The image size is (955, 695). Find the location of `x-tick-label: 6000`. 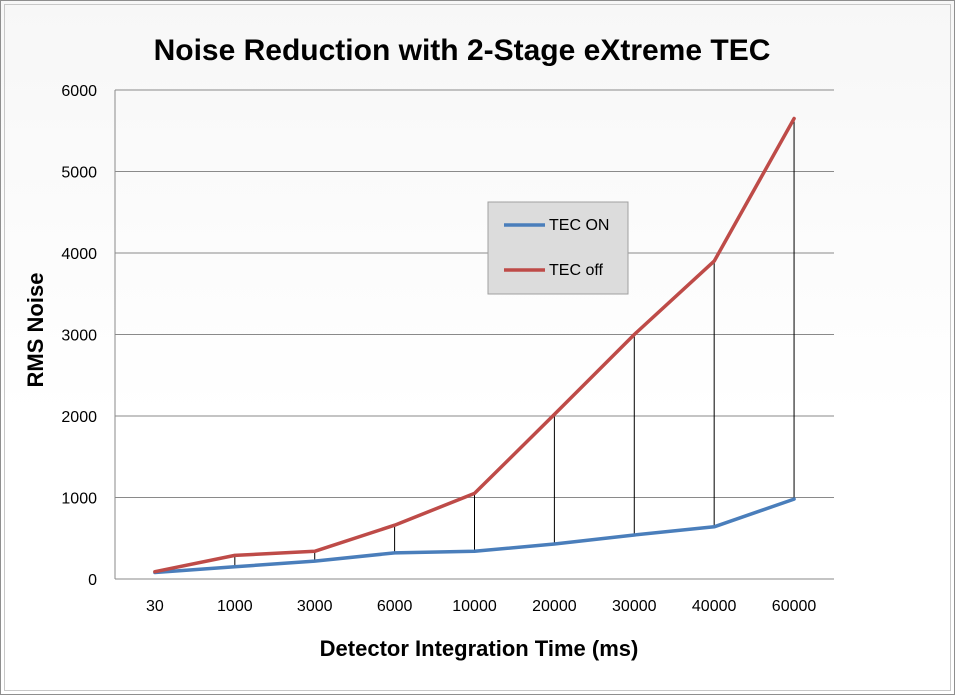

x-tick-label: 6000 is located at coordinates (395, 606).